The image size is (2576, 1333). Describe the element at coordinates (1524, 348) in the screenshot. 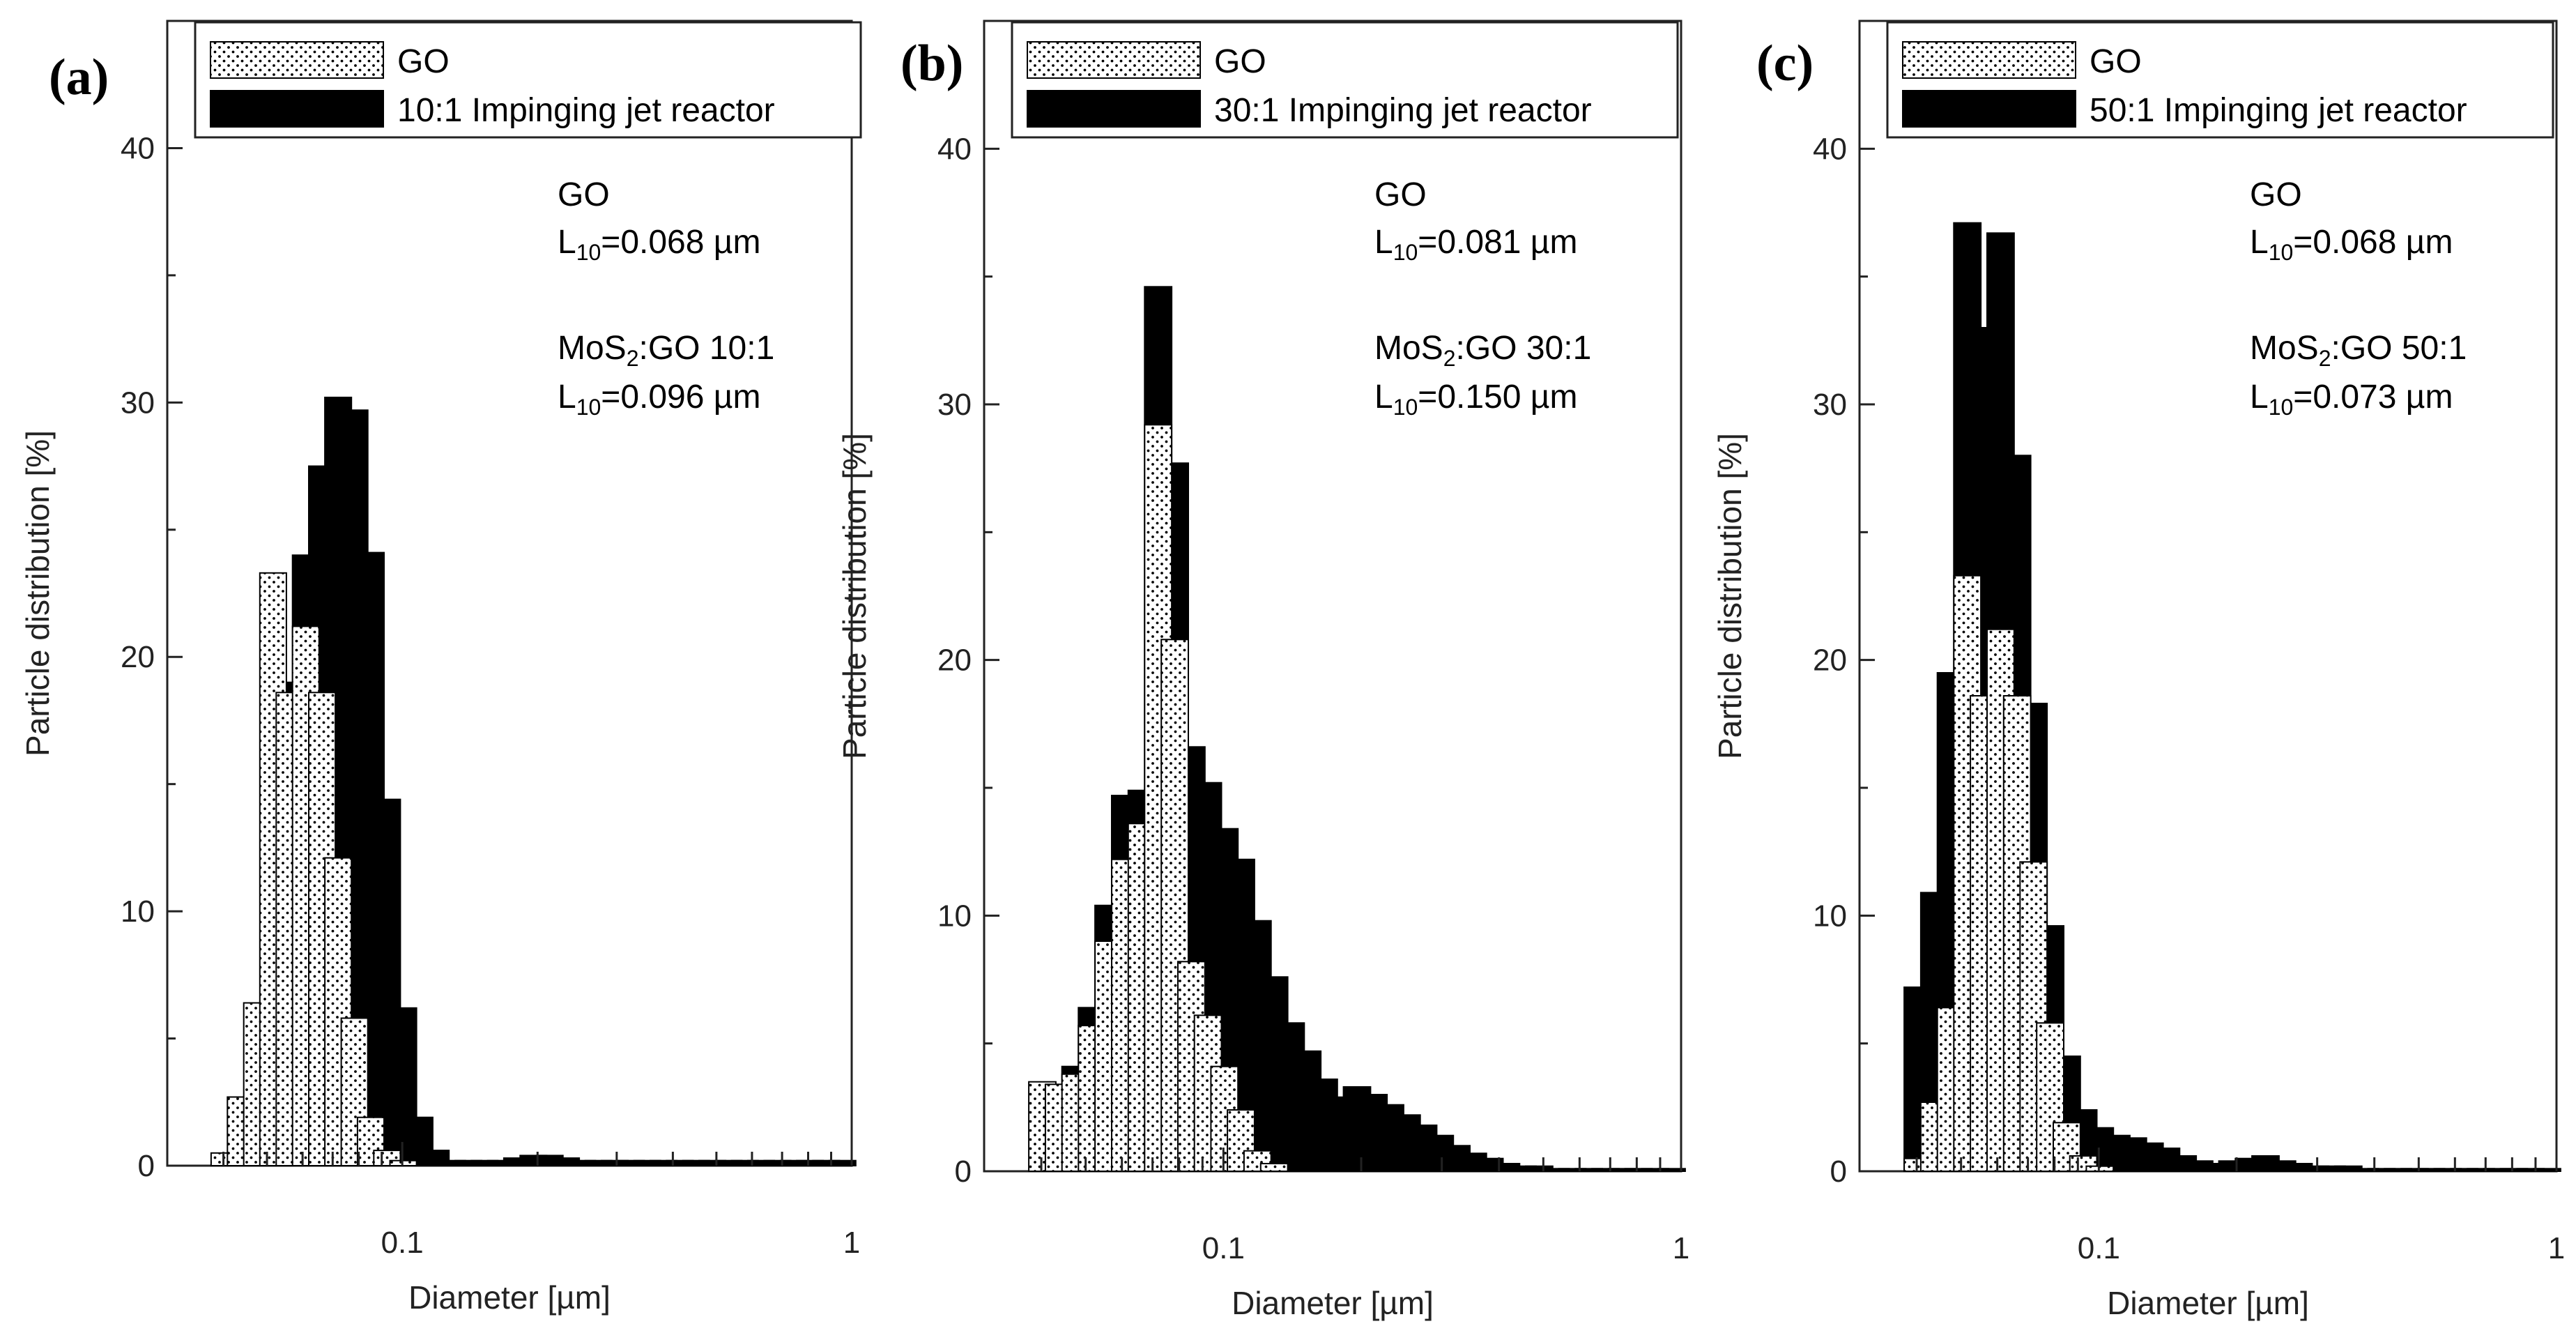

I see `mos-suffix: :GO 30:1` at that location.